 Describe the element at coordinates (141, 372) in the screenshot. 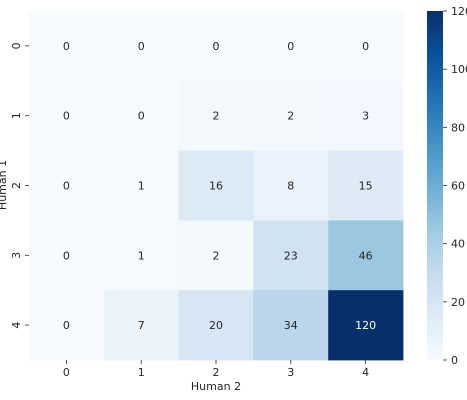

I see `x-tick-label: 1` at that location.